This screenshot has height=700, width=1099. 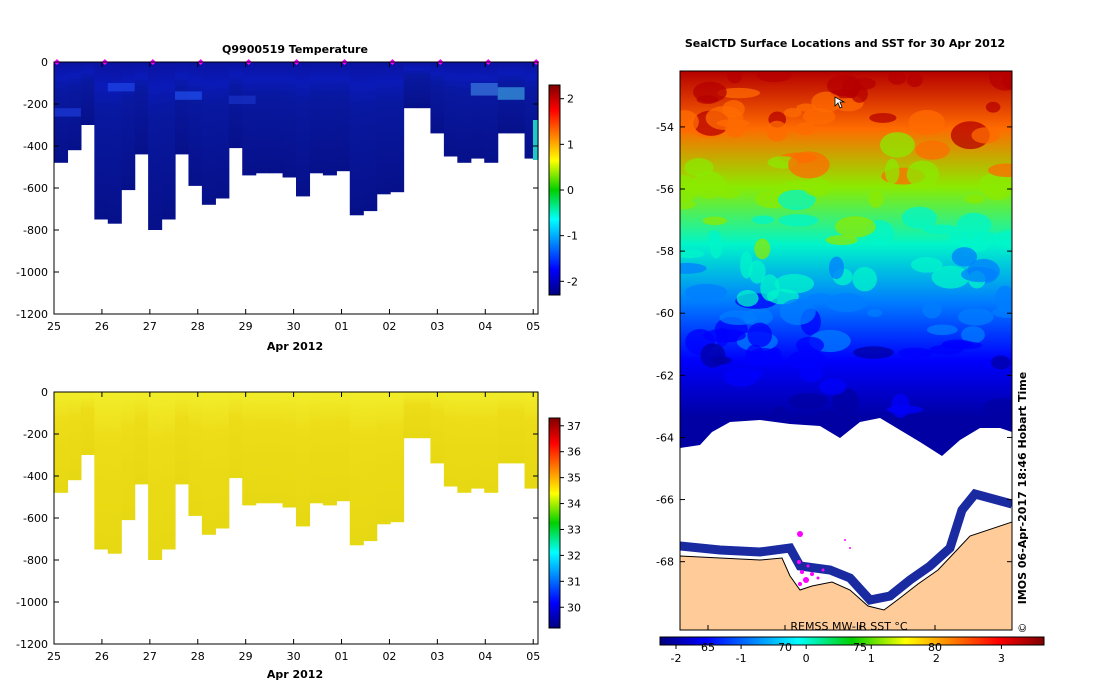 What do you see at coordinates (574, 581) in the screenshot?
I see `colorbar-tick-label: 31` at bounding box center [574, 581].